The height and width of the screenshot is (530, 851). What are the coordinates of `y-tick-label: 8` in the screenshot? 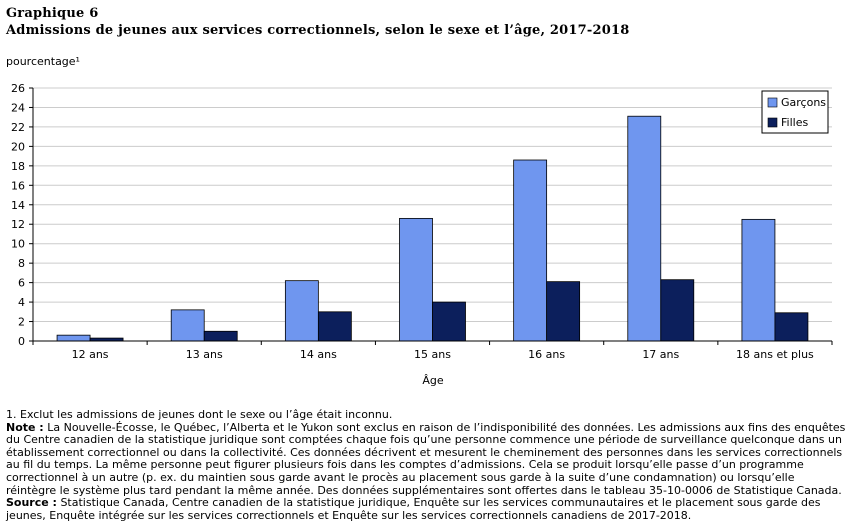 It's located at (21, 263).